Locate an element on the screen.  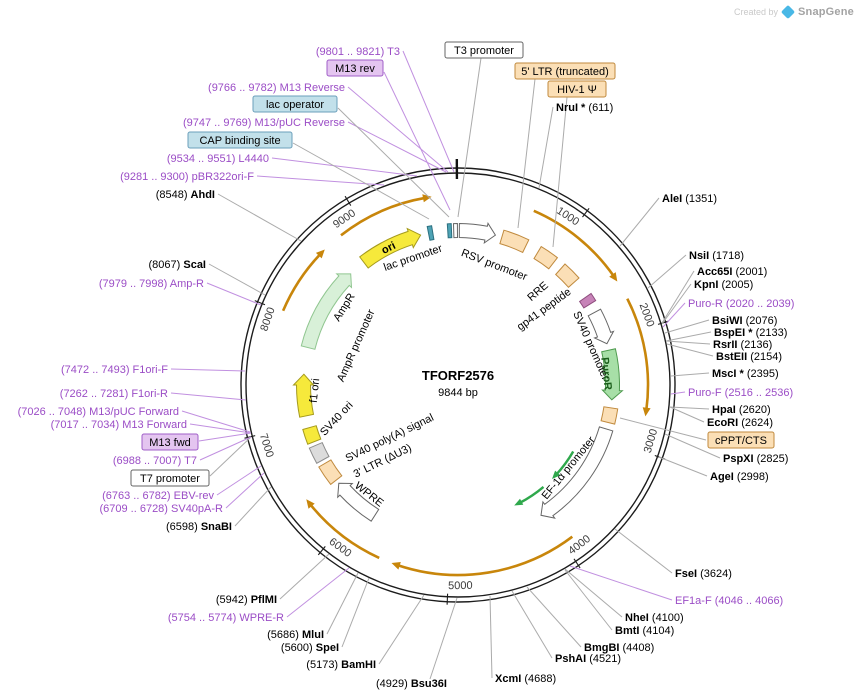
site-fsei: FseI (3624) is located at coordinates (703, 574).